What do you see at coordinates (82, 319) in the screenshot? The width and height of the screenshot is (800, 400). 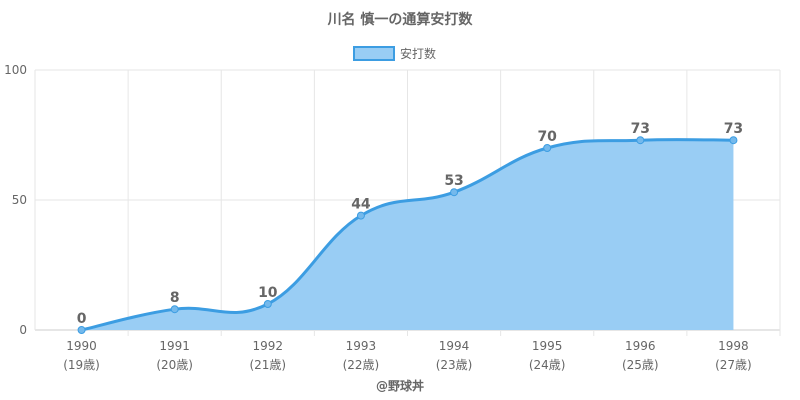 I see `data-label: 0` at bounding box center [82, 319].